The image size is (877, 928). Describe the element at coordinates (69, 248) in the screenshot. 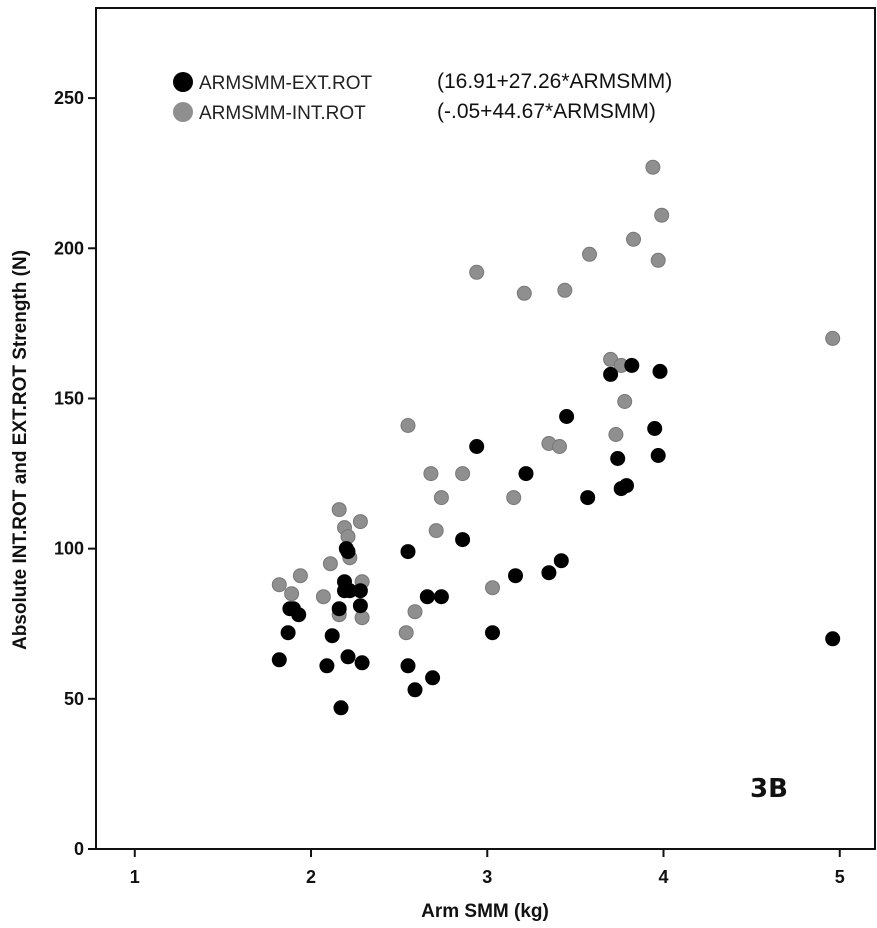

I see `y-tick-label: 200` at that location.